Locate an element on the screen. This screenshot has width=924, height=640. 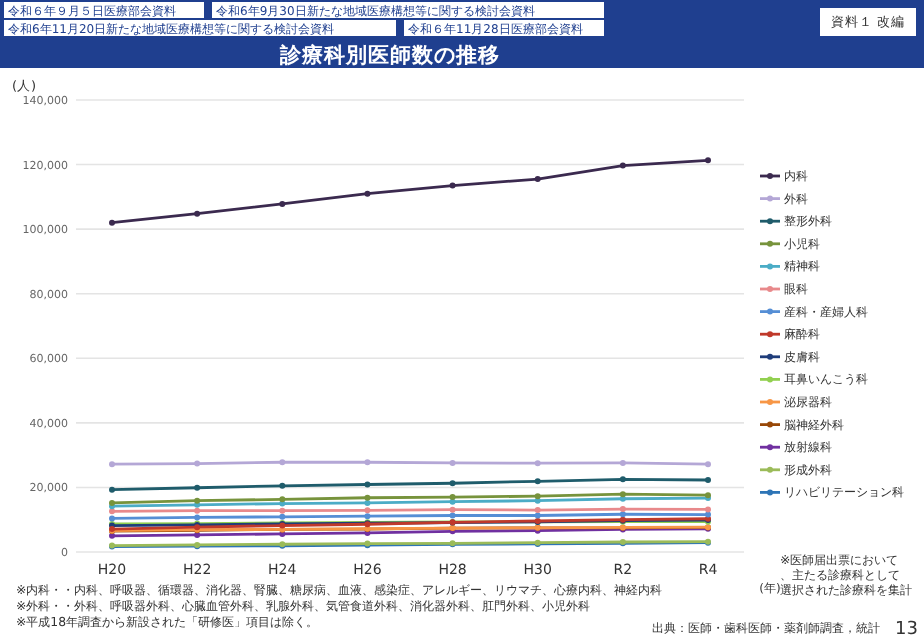
text: 13 is located at coordinates (906, 630).